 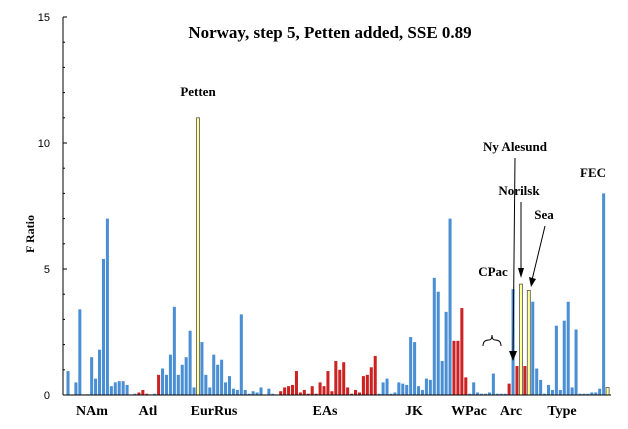 What do you see at coordinates (214, 411) in the screenshot?
I see `group-label: EurRus` at bounding box center [214, 411].